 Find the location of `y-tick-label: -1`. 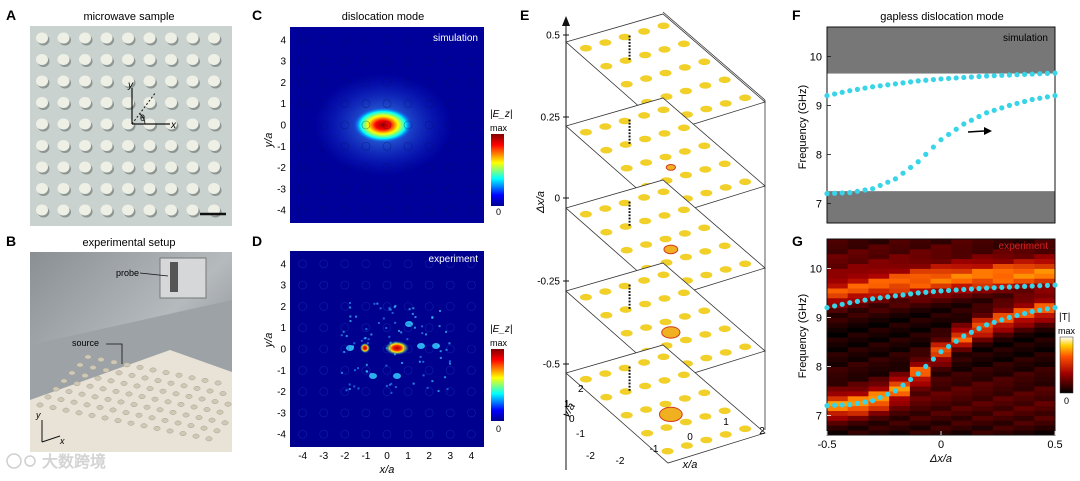

y-tick-label: -1 is located at coordinates (281, 147).